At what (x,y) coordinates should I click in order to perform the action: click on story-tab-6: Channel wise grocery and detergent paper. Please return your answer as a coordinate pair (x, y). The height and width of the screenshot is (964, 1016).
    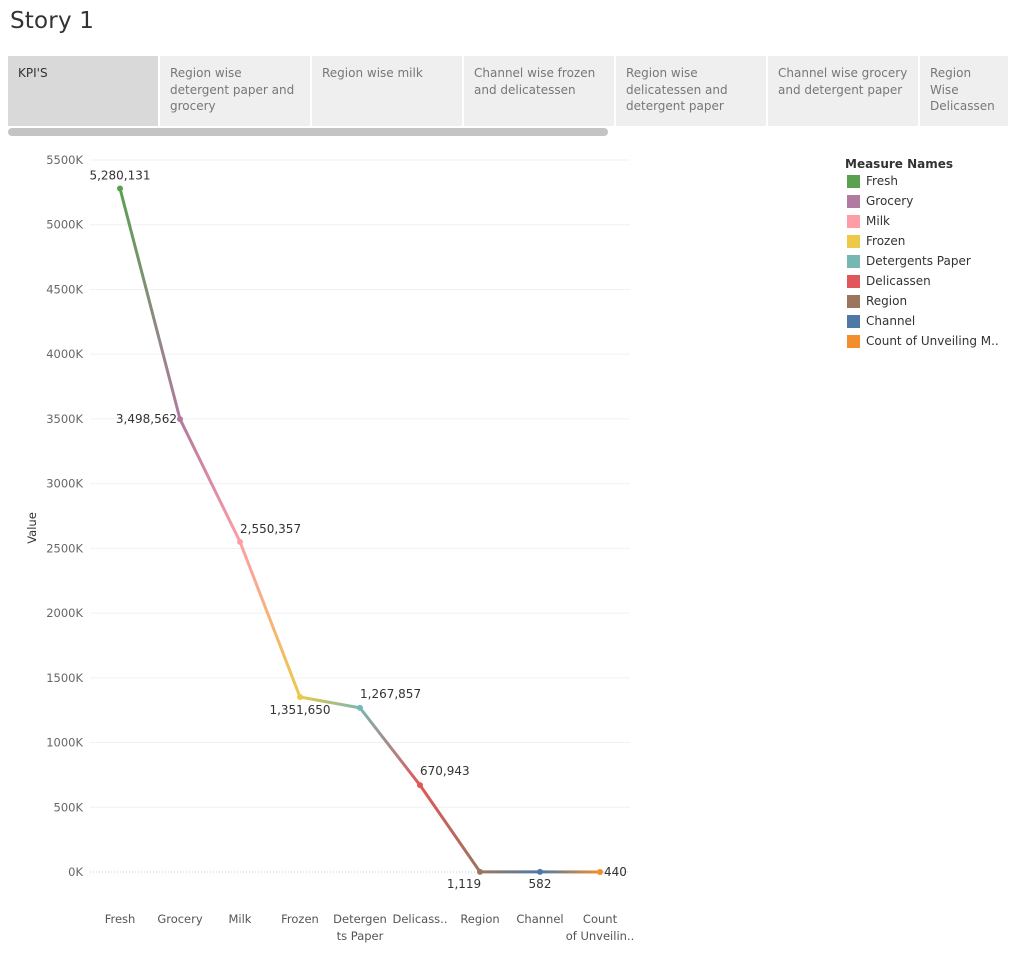
    Looking at the image, I should click on (843, 91).